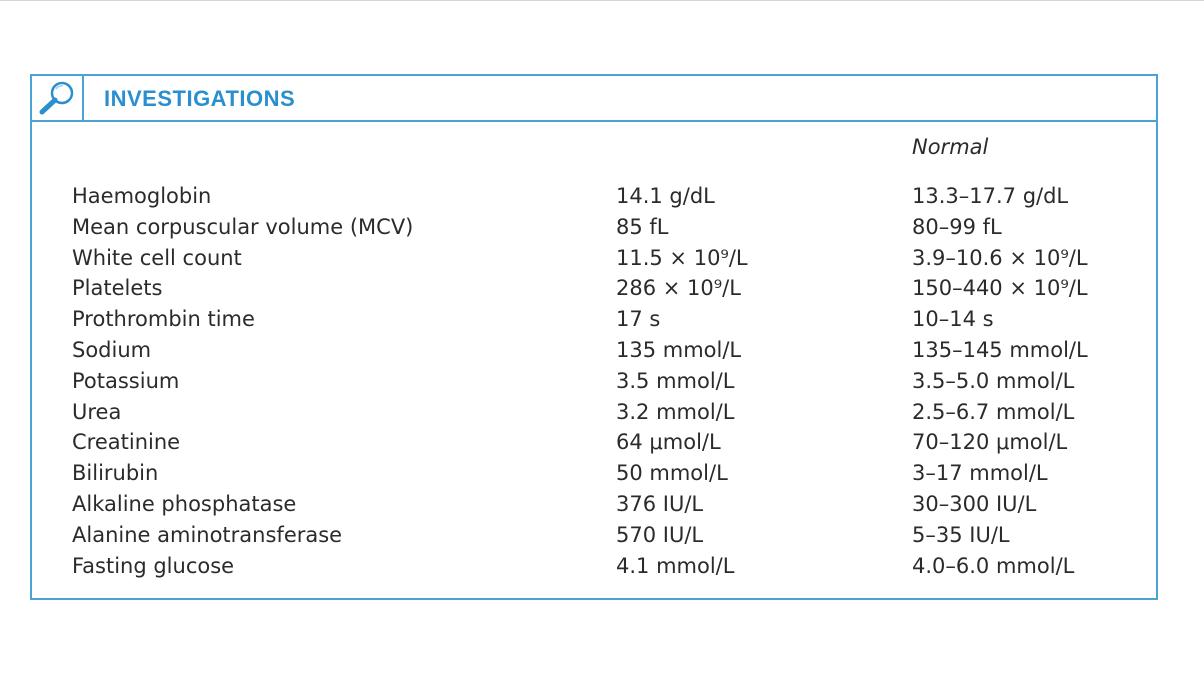 Image resolution: width=1204 pixels, height=677 pixels. What do you see at coordinates (990, 196) in the screenshot?
I see `normal-range: 13.3–17.7 g/dL` at bounding box center [990, 196].